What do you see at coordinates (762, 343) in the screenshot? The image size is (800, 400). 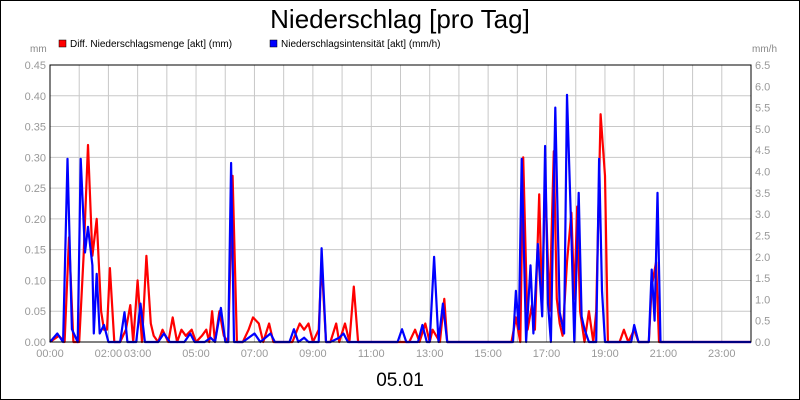 I see `right-tick-label: 0.0` at bounding box center [762, 343].